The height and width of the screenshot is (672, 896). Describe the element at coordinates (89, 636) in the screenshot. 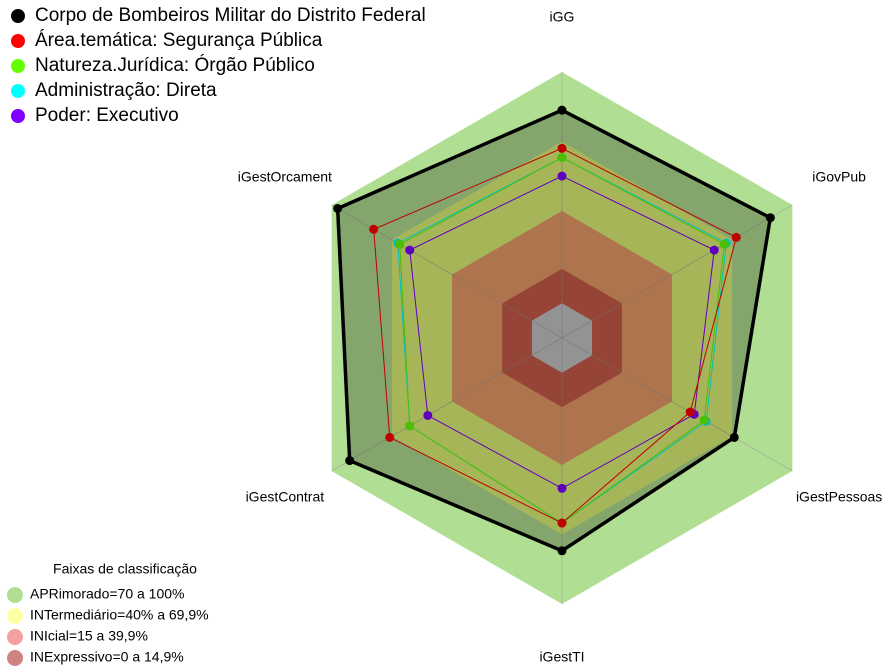

I see `band-legend-label: INIcial=15 a 39,9%` at that location.